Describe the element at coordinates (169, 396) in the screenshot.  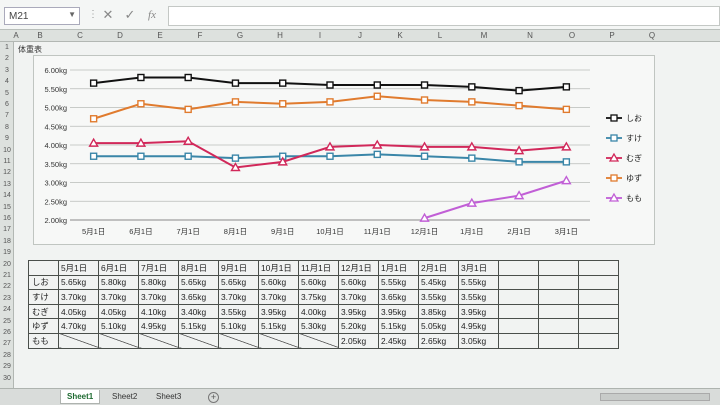
I see `tab-sheet3: Sheet3` at that location.